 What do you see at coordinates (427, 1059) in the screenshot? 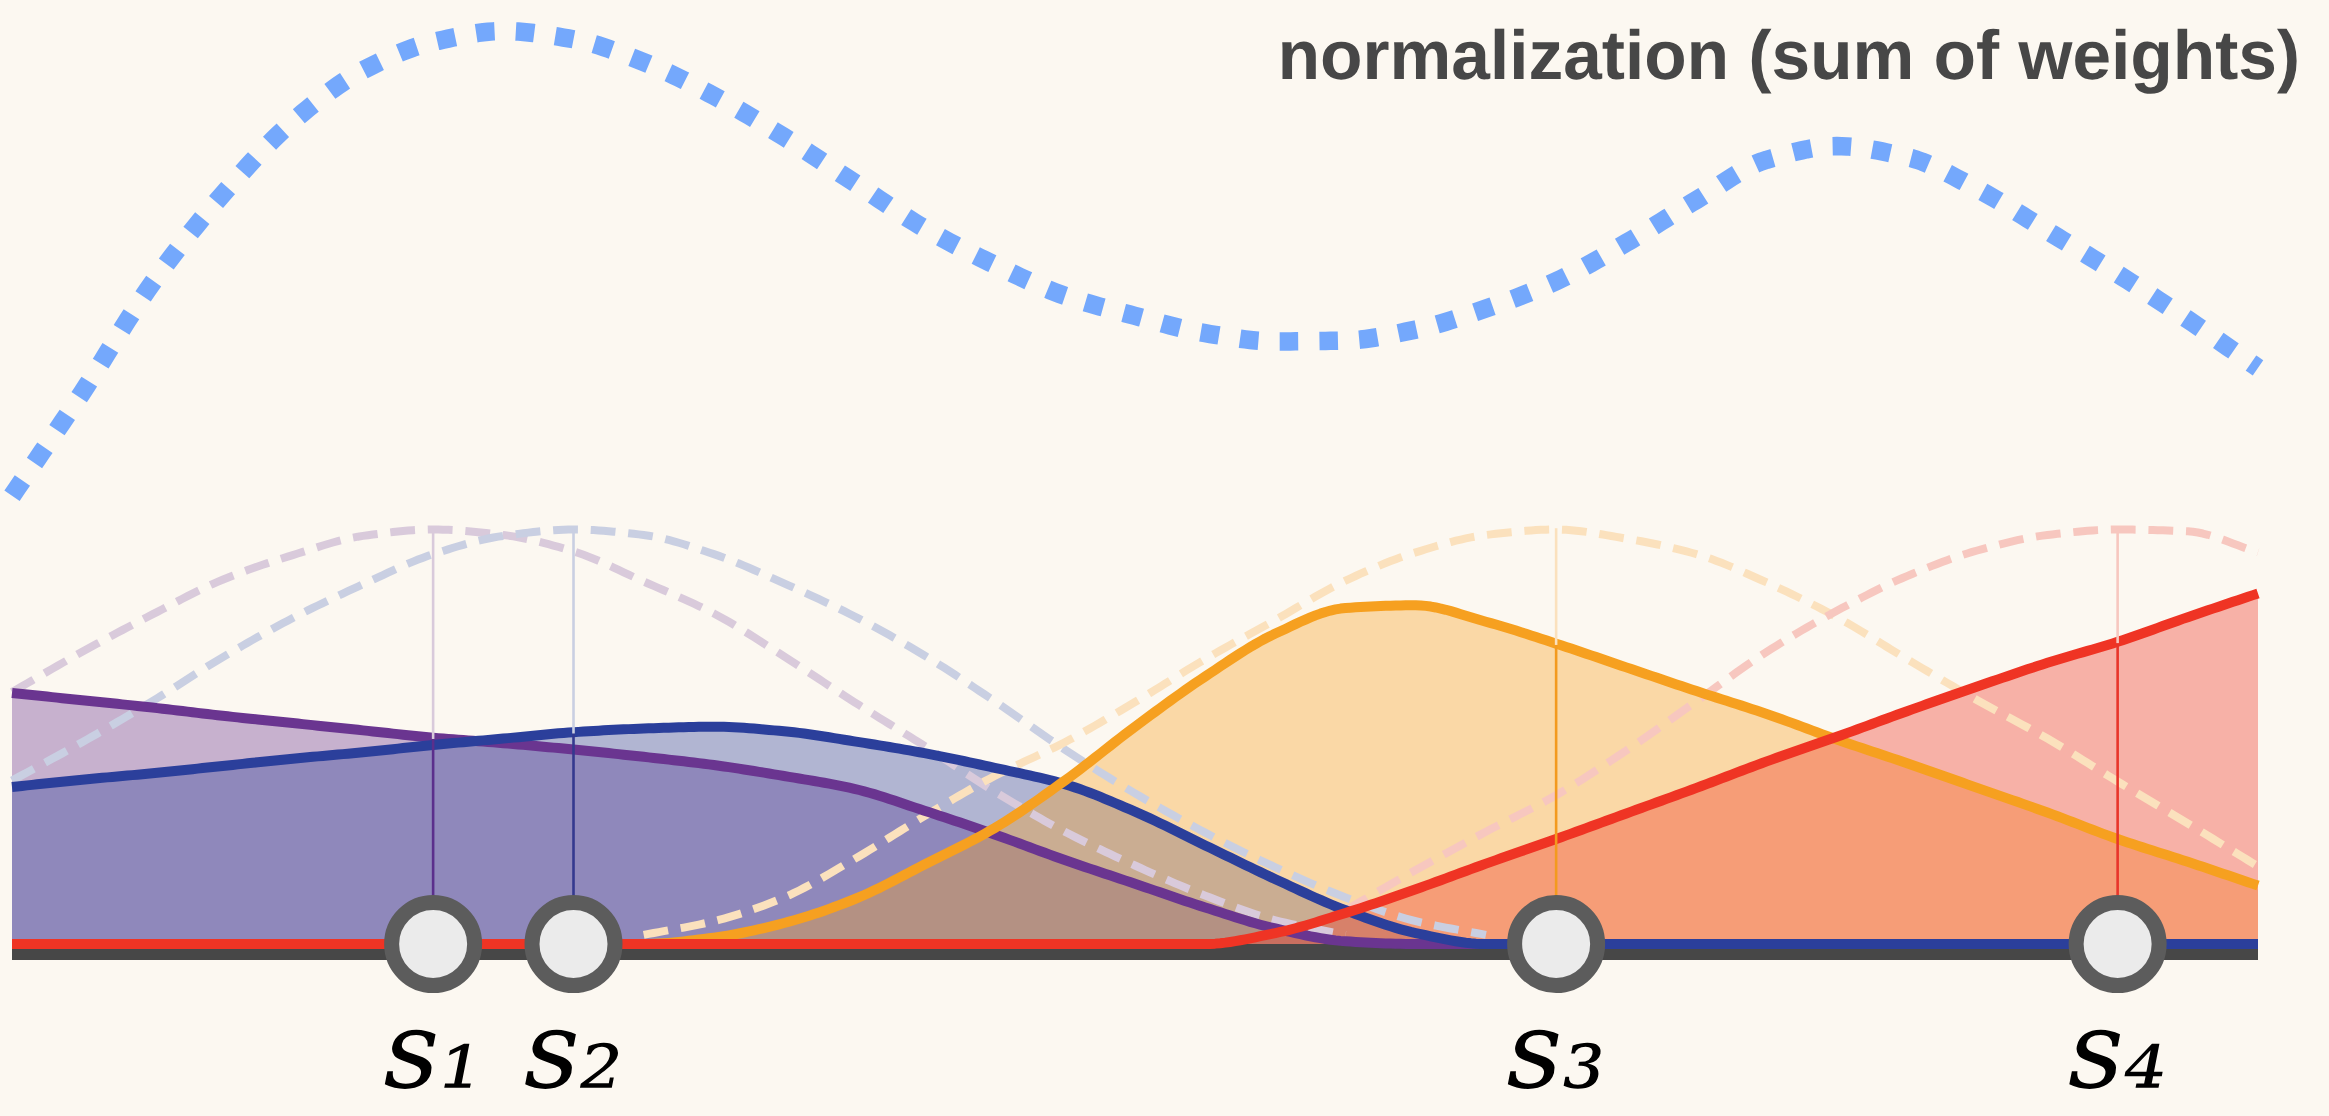
I see `x-tick-label: s₁` at bounding box center [427, 1059].